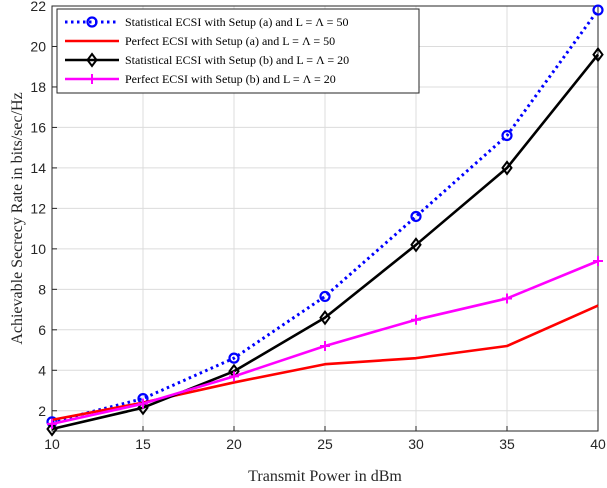 The image size is (607, 488). Describe the element at coordinates (143, 444) in the screenshot. I see `x-tick-label: 15` at that location.